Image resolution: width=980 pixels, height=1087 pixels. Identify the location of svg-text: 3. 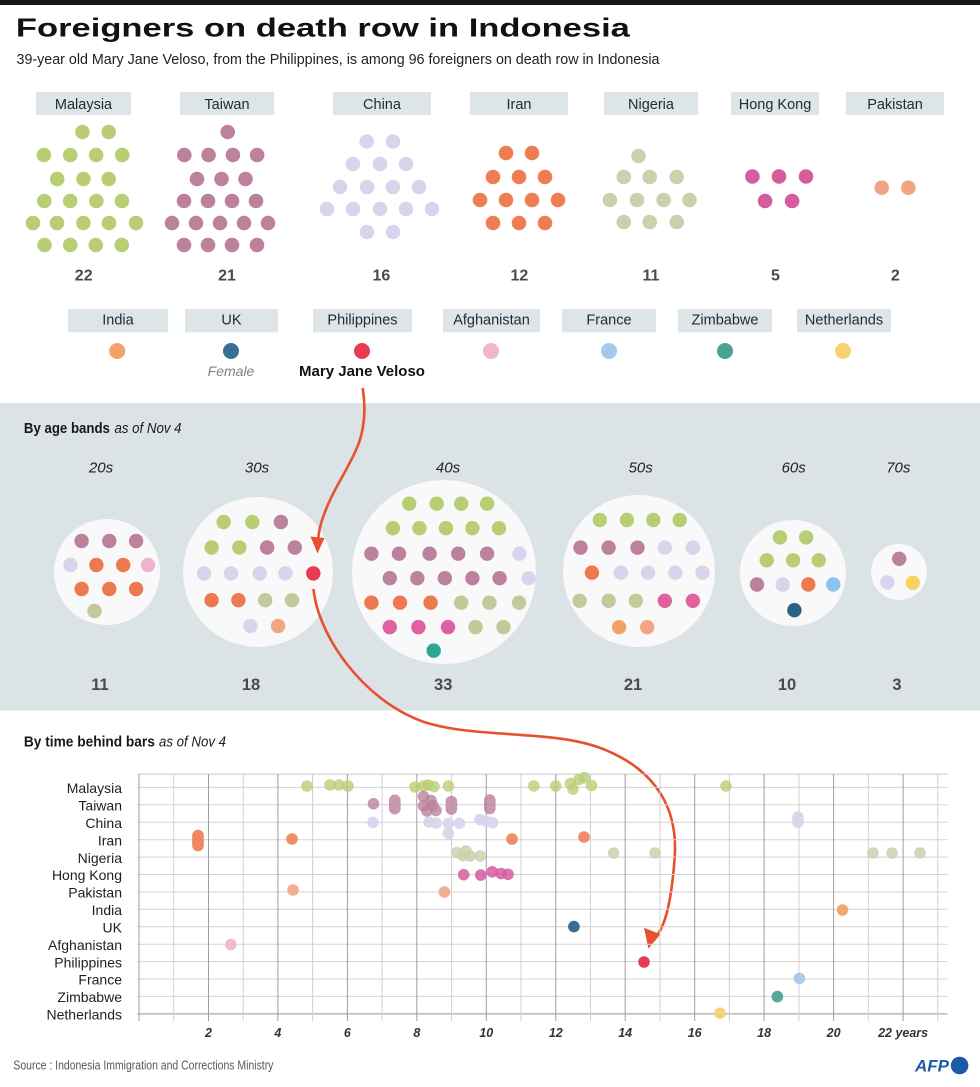
(896, 685).